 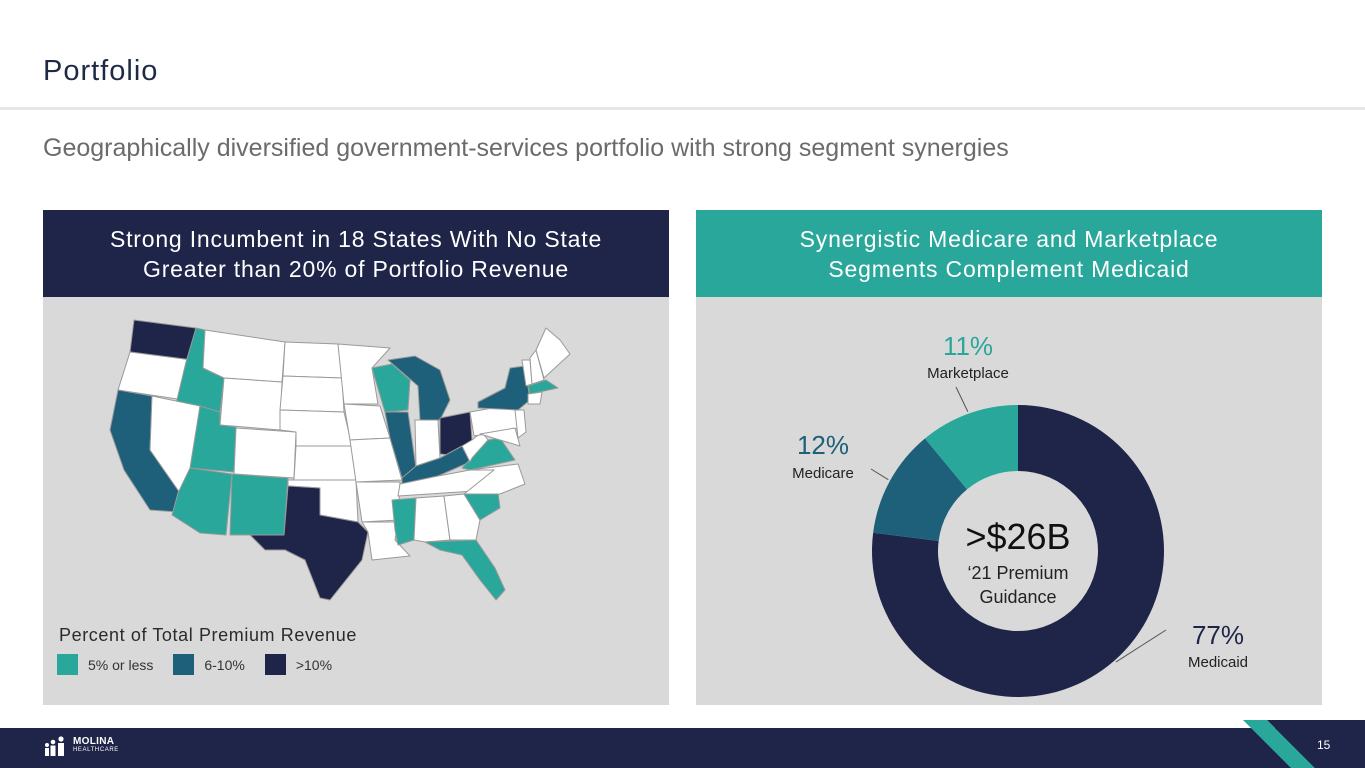 What do you see at coordinates (312, 360) in the screenshot?
I see `state-ND` at bounding box center [312, 360].